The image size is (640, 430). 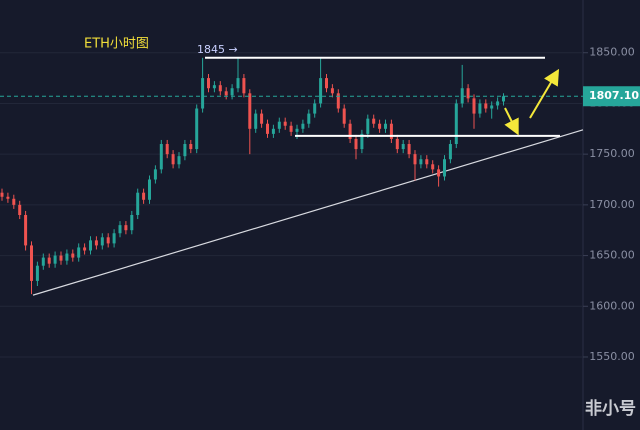 I want to click on last-price-label: 1807.10, so click(x=614, y=95).